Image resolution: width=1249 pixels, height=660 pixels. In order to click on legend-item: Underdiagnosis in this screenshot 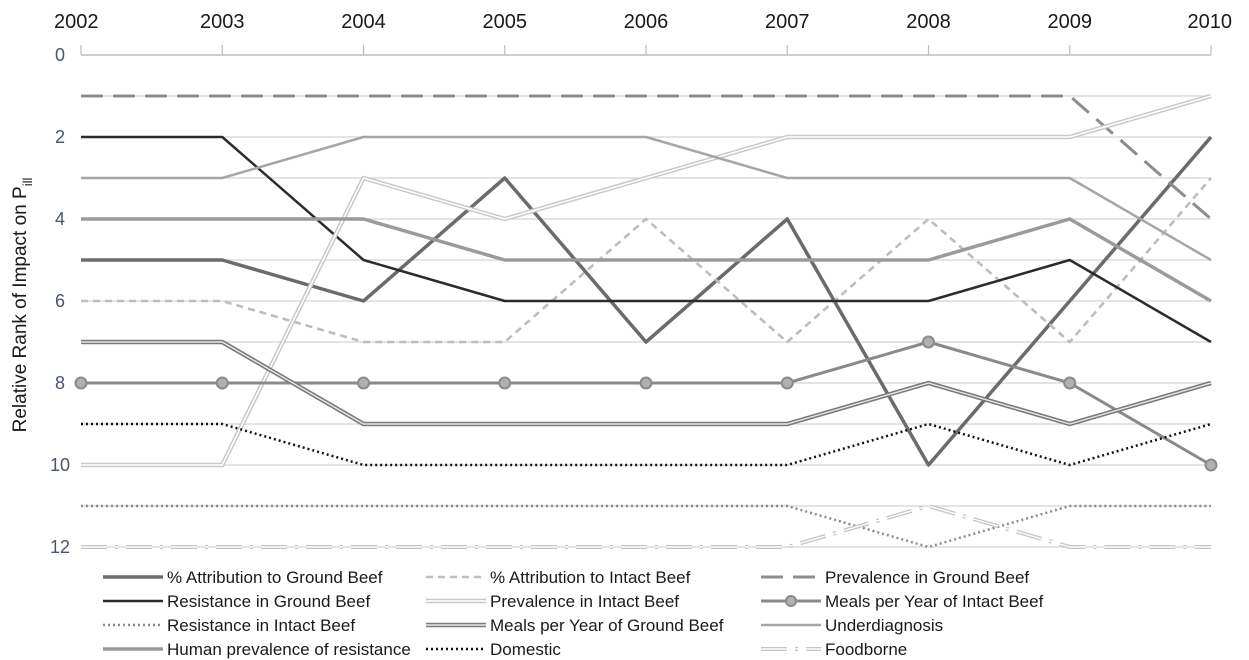, I will do `click(852, 625)`.